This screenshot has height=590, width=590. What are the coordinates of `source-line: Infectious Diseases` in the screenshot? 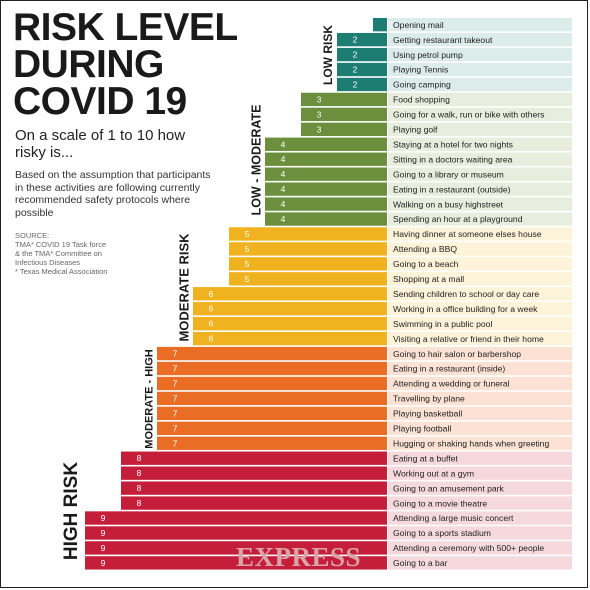 It's located at (48, 262).